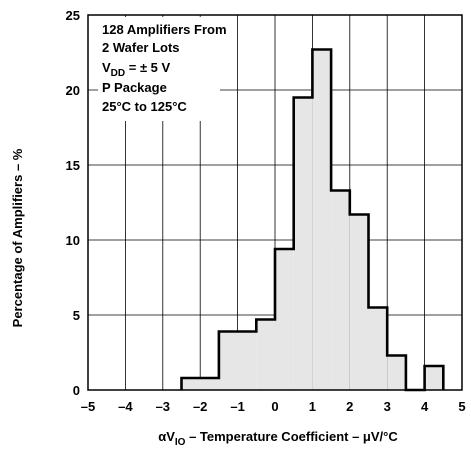  Describe the element at coordinates (141, 47) in the screenshot. I see `annotation-line-2: 2 Wafer Lots` at that location.